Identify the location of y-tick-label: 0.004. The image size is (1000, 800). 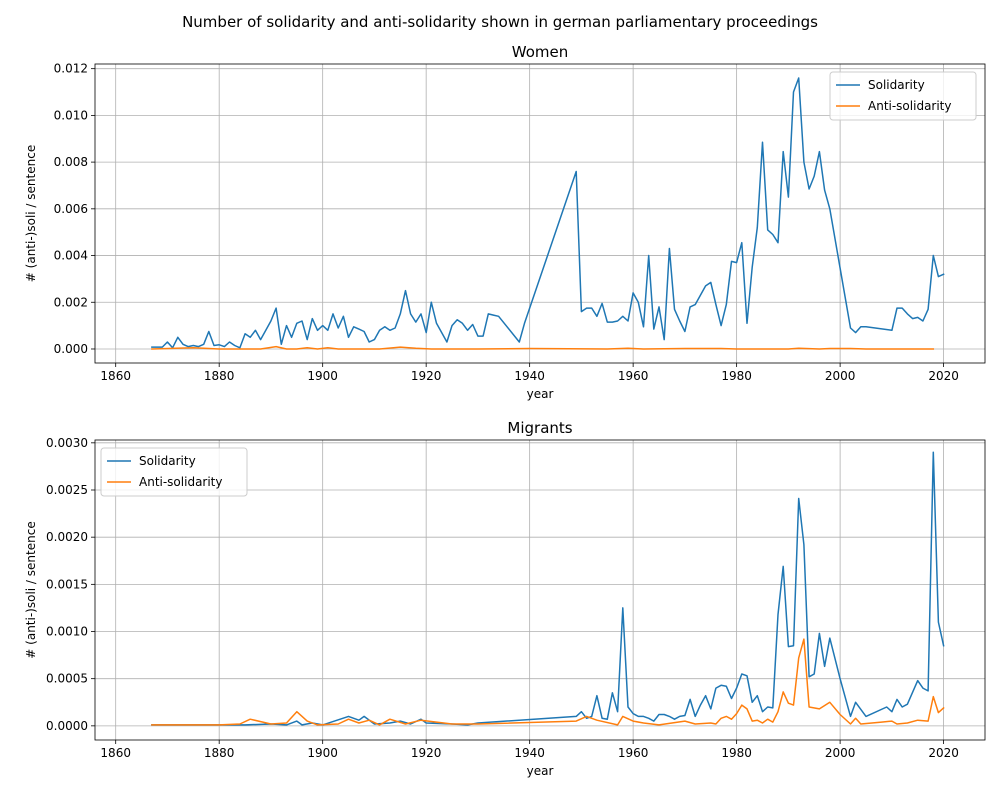
(71, 256).